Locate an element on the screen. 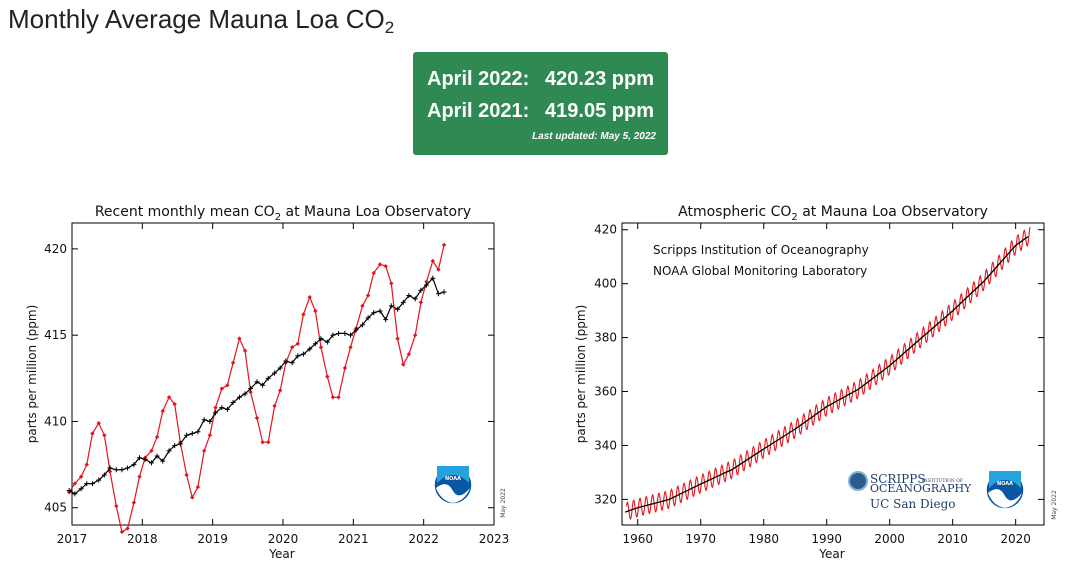 The image size is (1070, 571). chart2-xtick-label: 2000 is located at coordinates (889, 539).